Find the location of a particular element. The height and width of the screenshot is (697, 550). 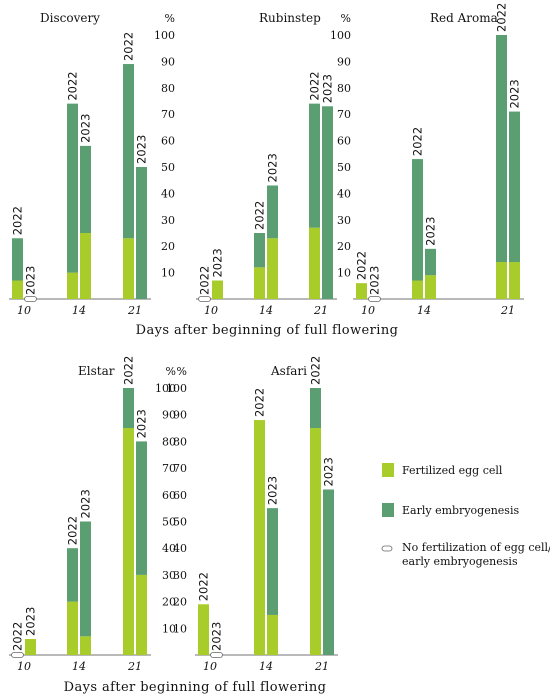

x-axis-title-bottom: Days after beginning of full flowering is located at coordinates (195, 687).